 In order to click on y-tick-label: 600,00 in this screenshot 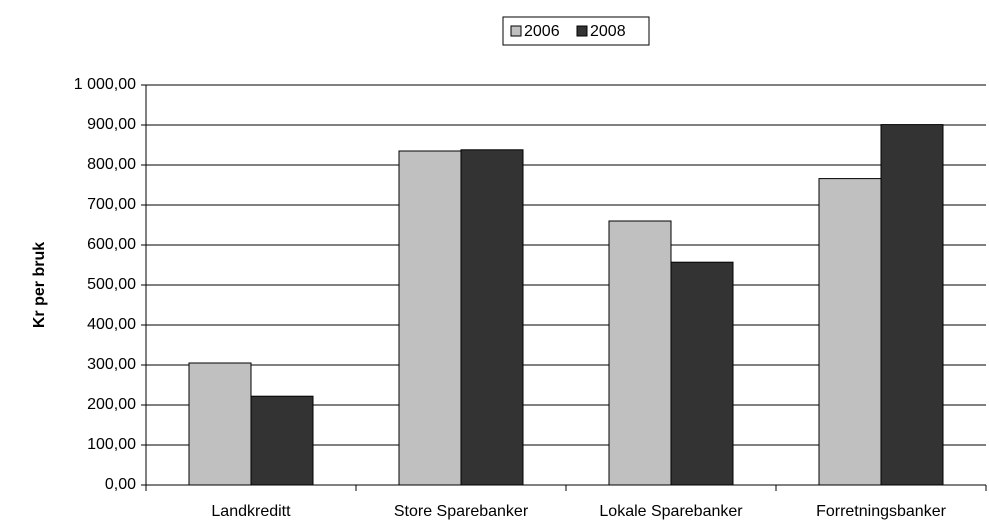, I will do `click(111, 244)`.